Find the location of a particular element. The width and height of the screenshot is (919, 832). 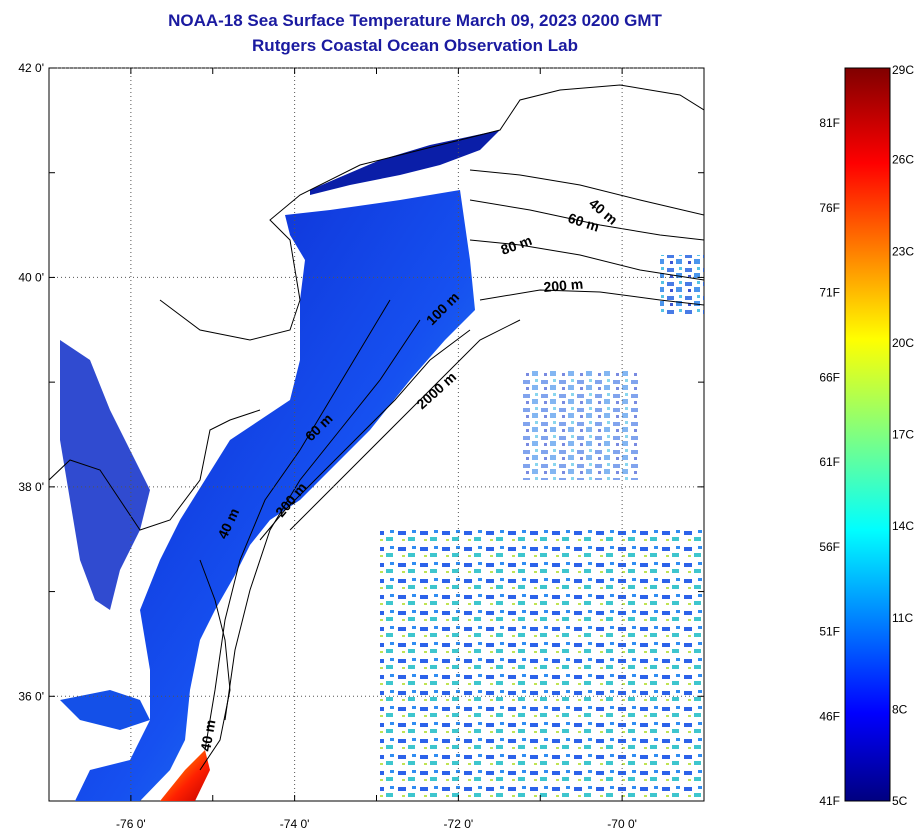

contour-inner-shelf is located at coordinates (297, 525).